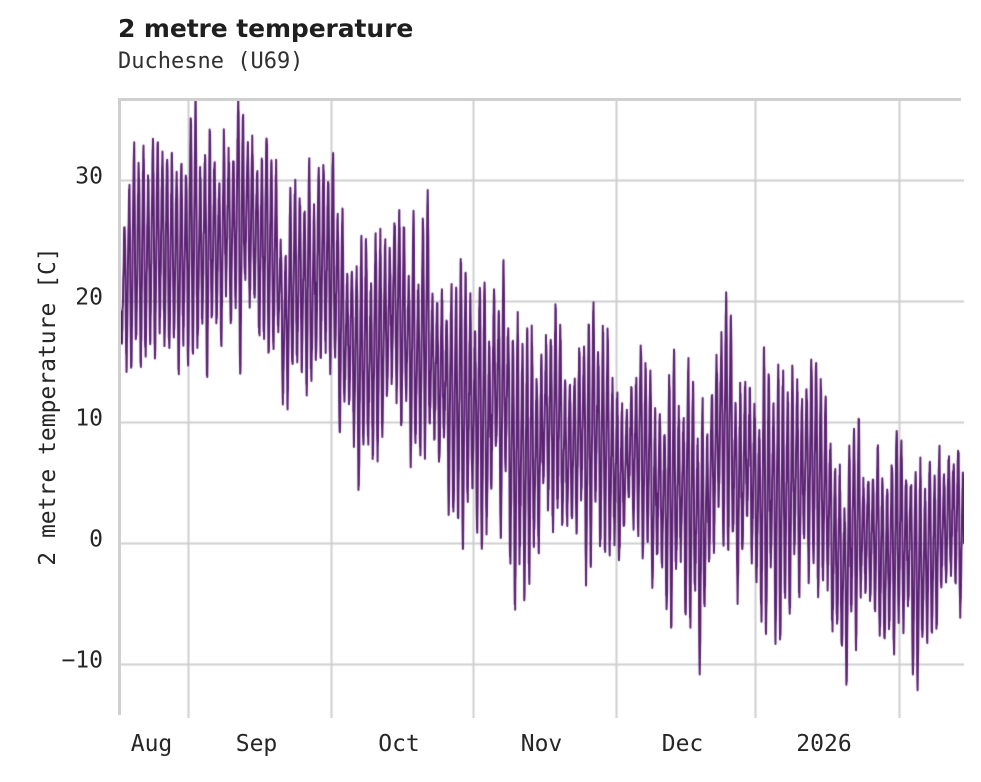 This screenshot has width=981, height=782. Describe the element at coordinates (151, 744) in the screenshot. I see `x-tick-label: Aug` at that location.